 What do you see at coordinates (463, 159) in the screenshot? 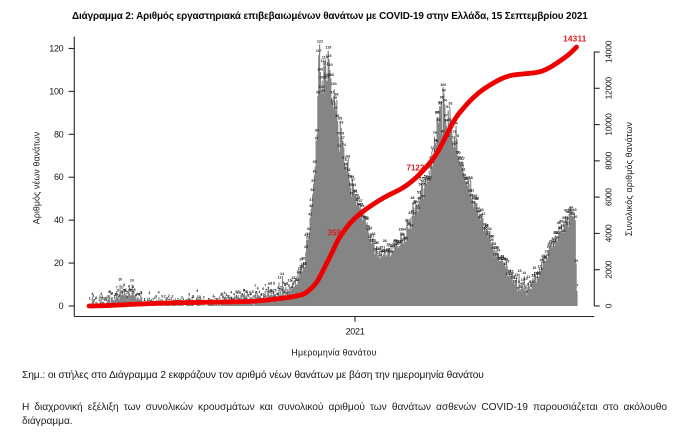
I see `svg-text: 67` at bounding box center [463, 159].